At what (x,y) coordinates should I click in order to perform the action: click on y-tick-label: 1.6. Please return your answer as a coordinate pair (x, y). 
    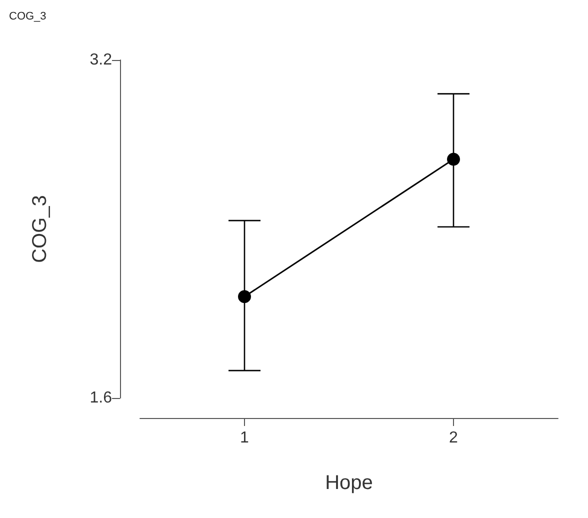
    Looking at the image, I should click on (101, 398).